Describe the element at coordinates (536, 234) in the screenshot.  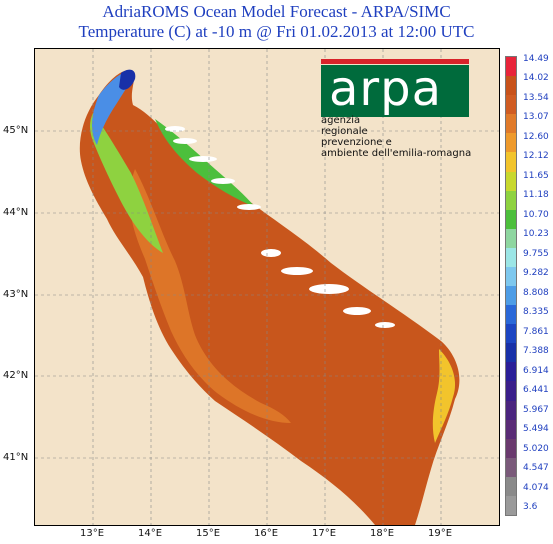
I see `colorbar-label: 10.23` at that location.